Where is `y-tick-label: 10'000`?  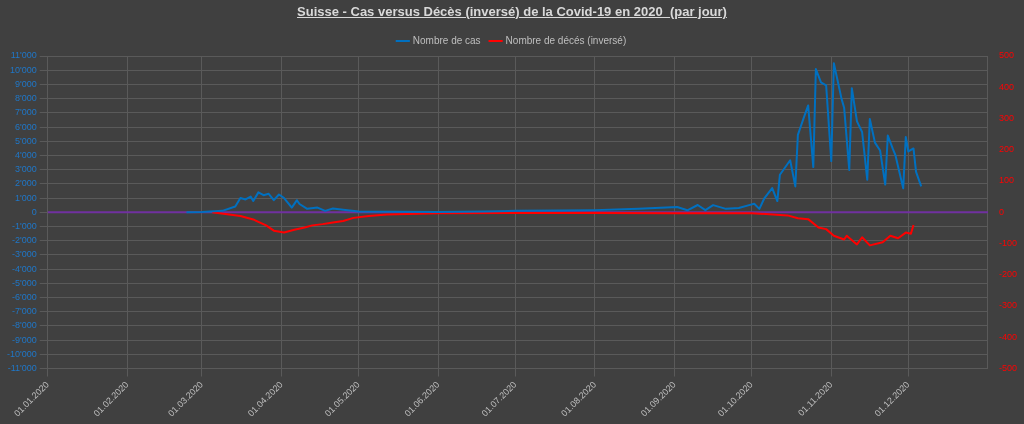 y-tick-label: 10'000 is located at coordinates (23, 69).